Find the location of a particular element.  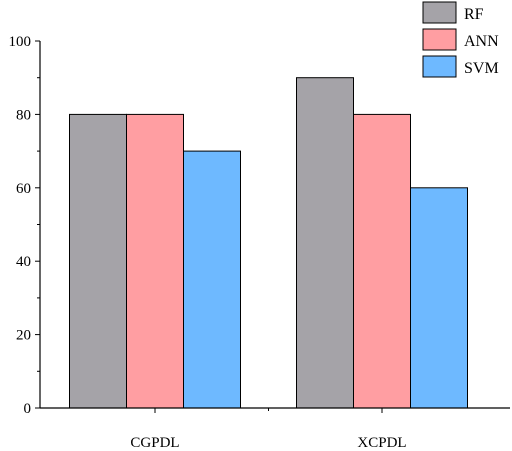

y-tick-label-100: 100 is located at coordinates (20, 42).